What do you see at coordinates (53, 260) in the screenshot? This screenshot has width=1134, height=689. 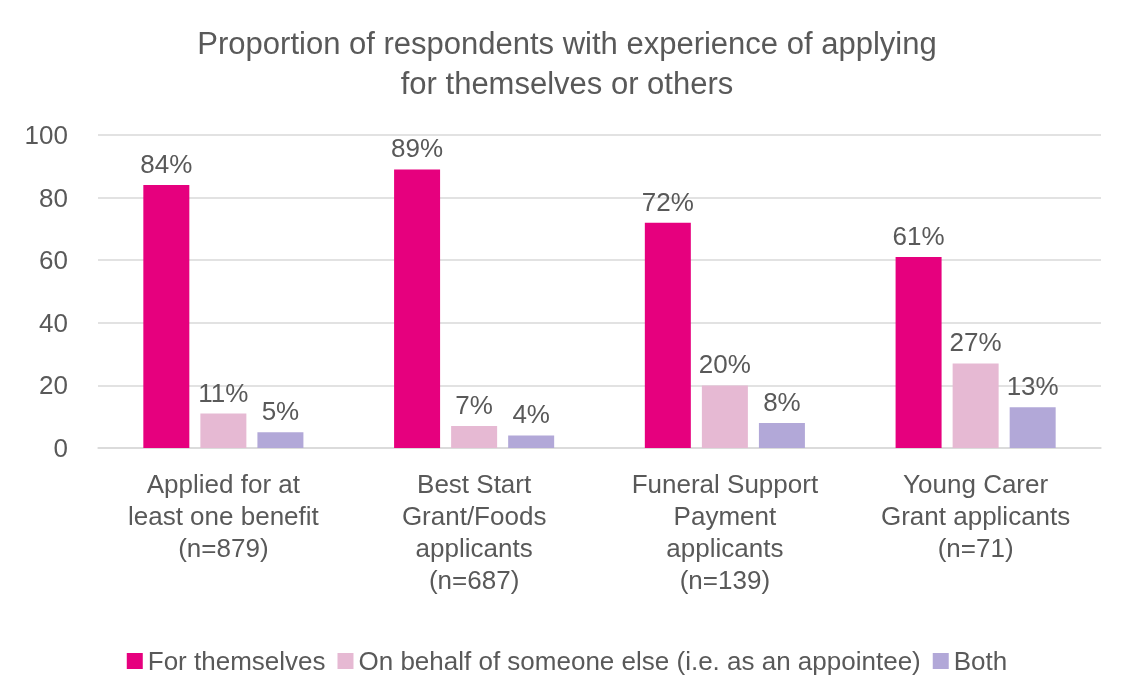 I see `y-tick-label: 60` at bounding box center [53, 260].